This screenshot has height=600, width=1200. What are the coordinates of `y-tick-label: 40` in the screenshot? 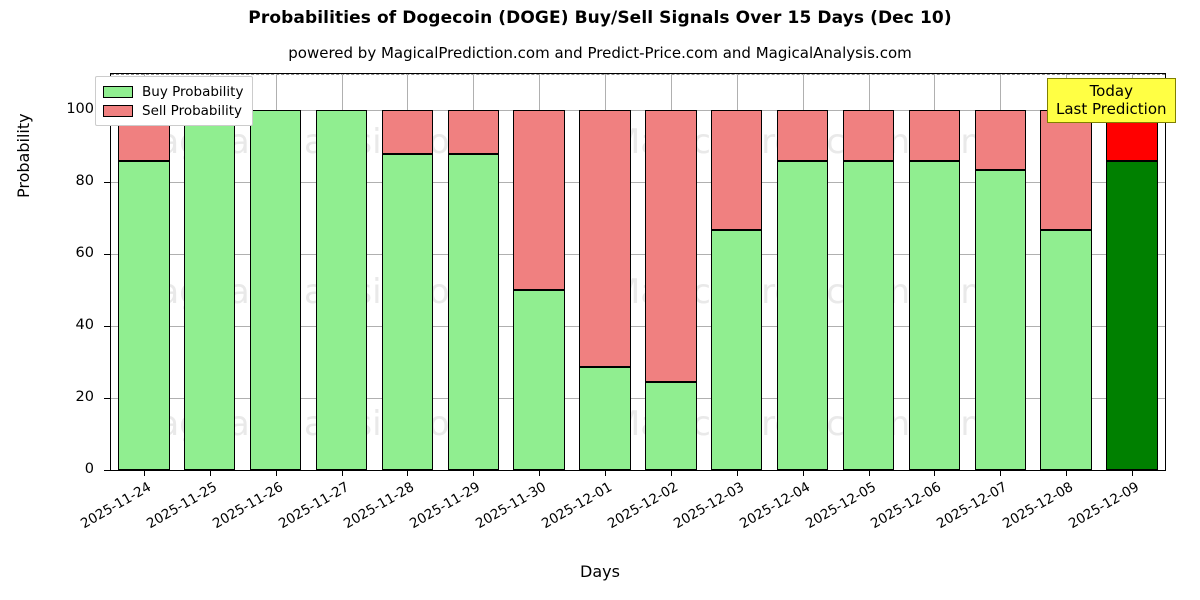 It's located at (84, 325).